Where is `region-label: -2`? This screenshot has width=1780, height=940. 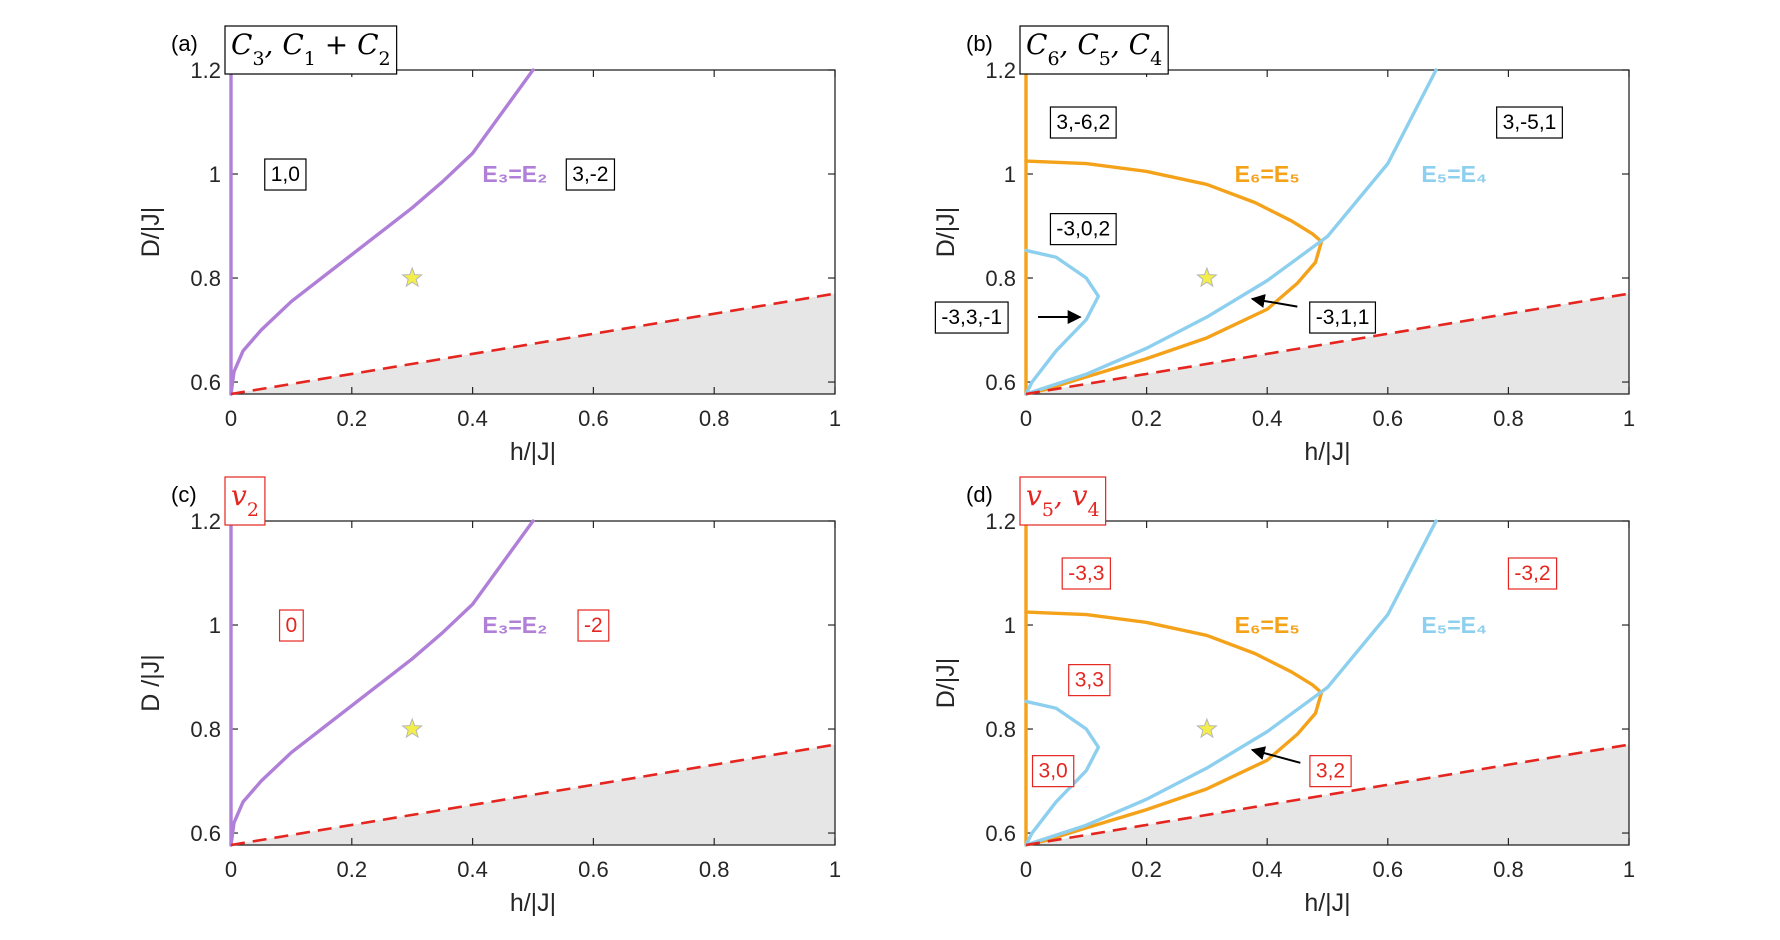 region-label: -2 is located at coordinates (593, 625).